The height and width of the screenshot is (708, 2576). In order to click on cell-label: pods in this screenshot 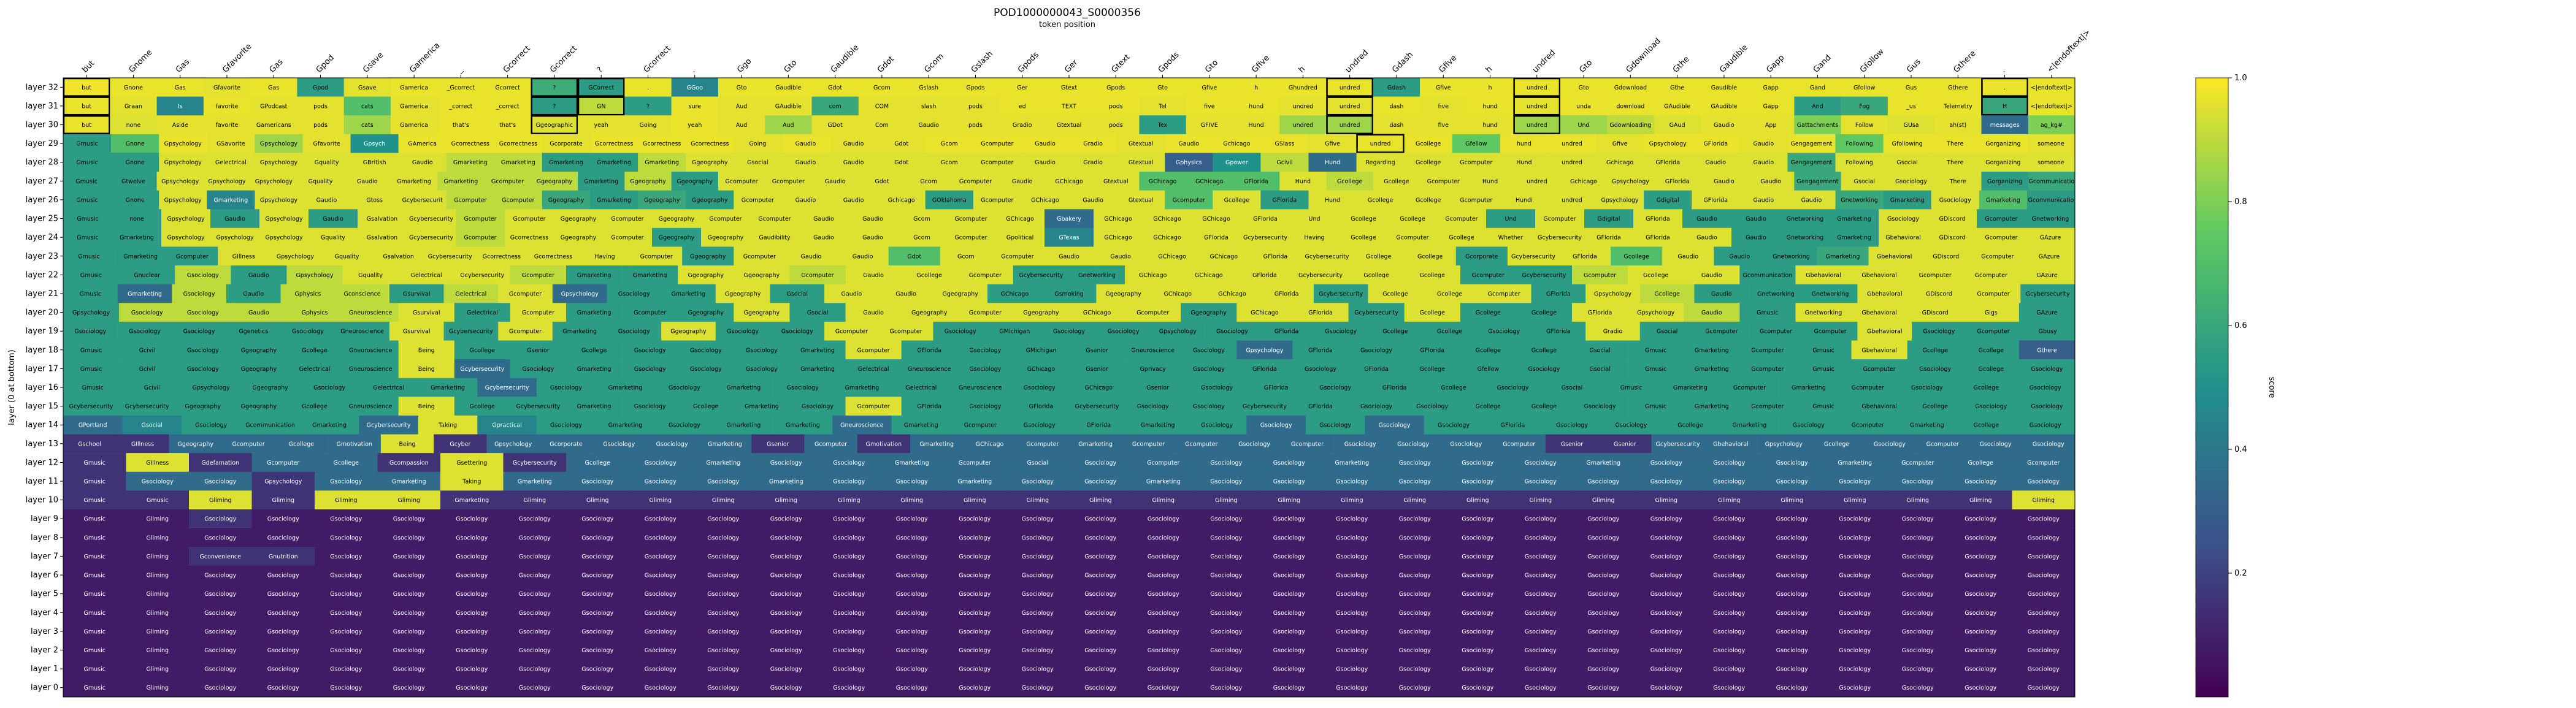, I will do `click(320, 125)`.